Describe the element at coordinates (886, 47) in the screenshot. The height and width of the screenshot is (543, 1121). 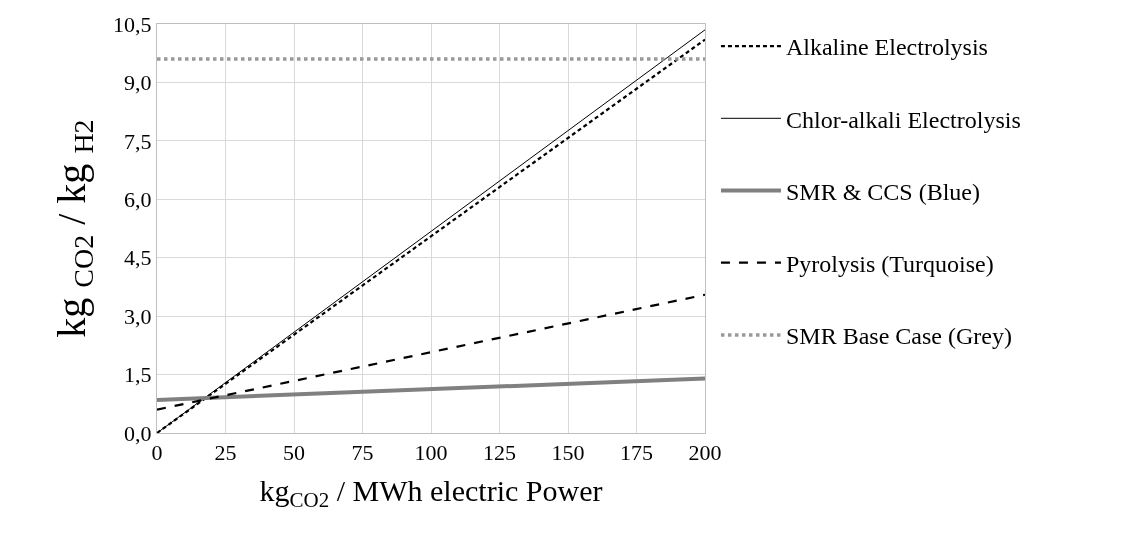
I see `legend-label: Alkaline Electrolysis` at that location.